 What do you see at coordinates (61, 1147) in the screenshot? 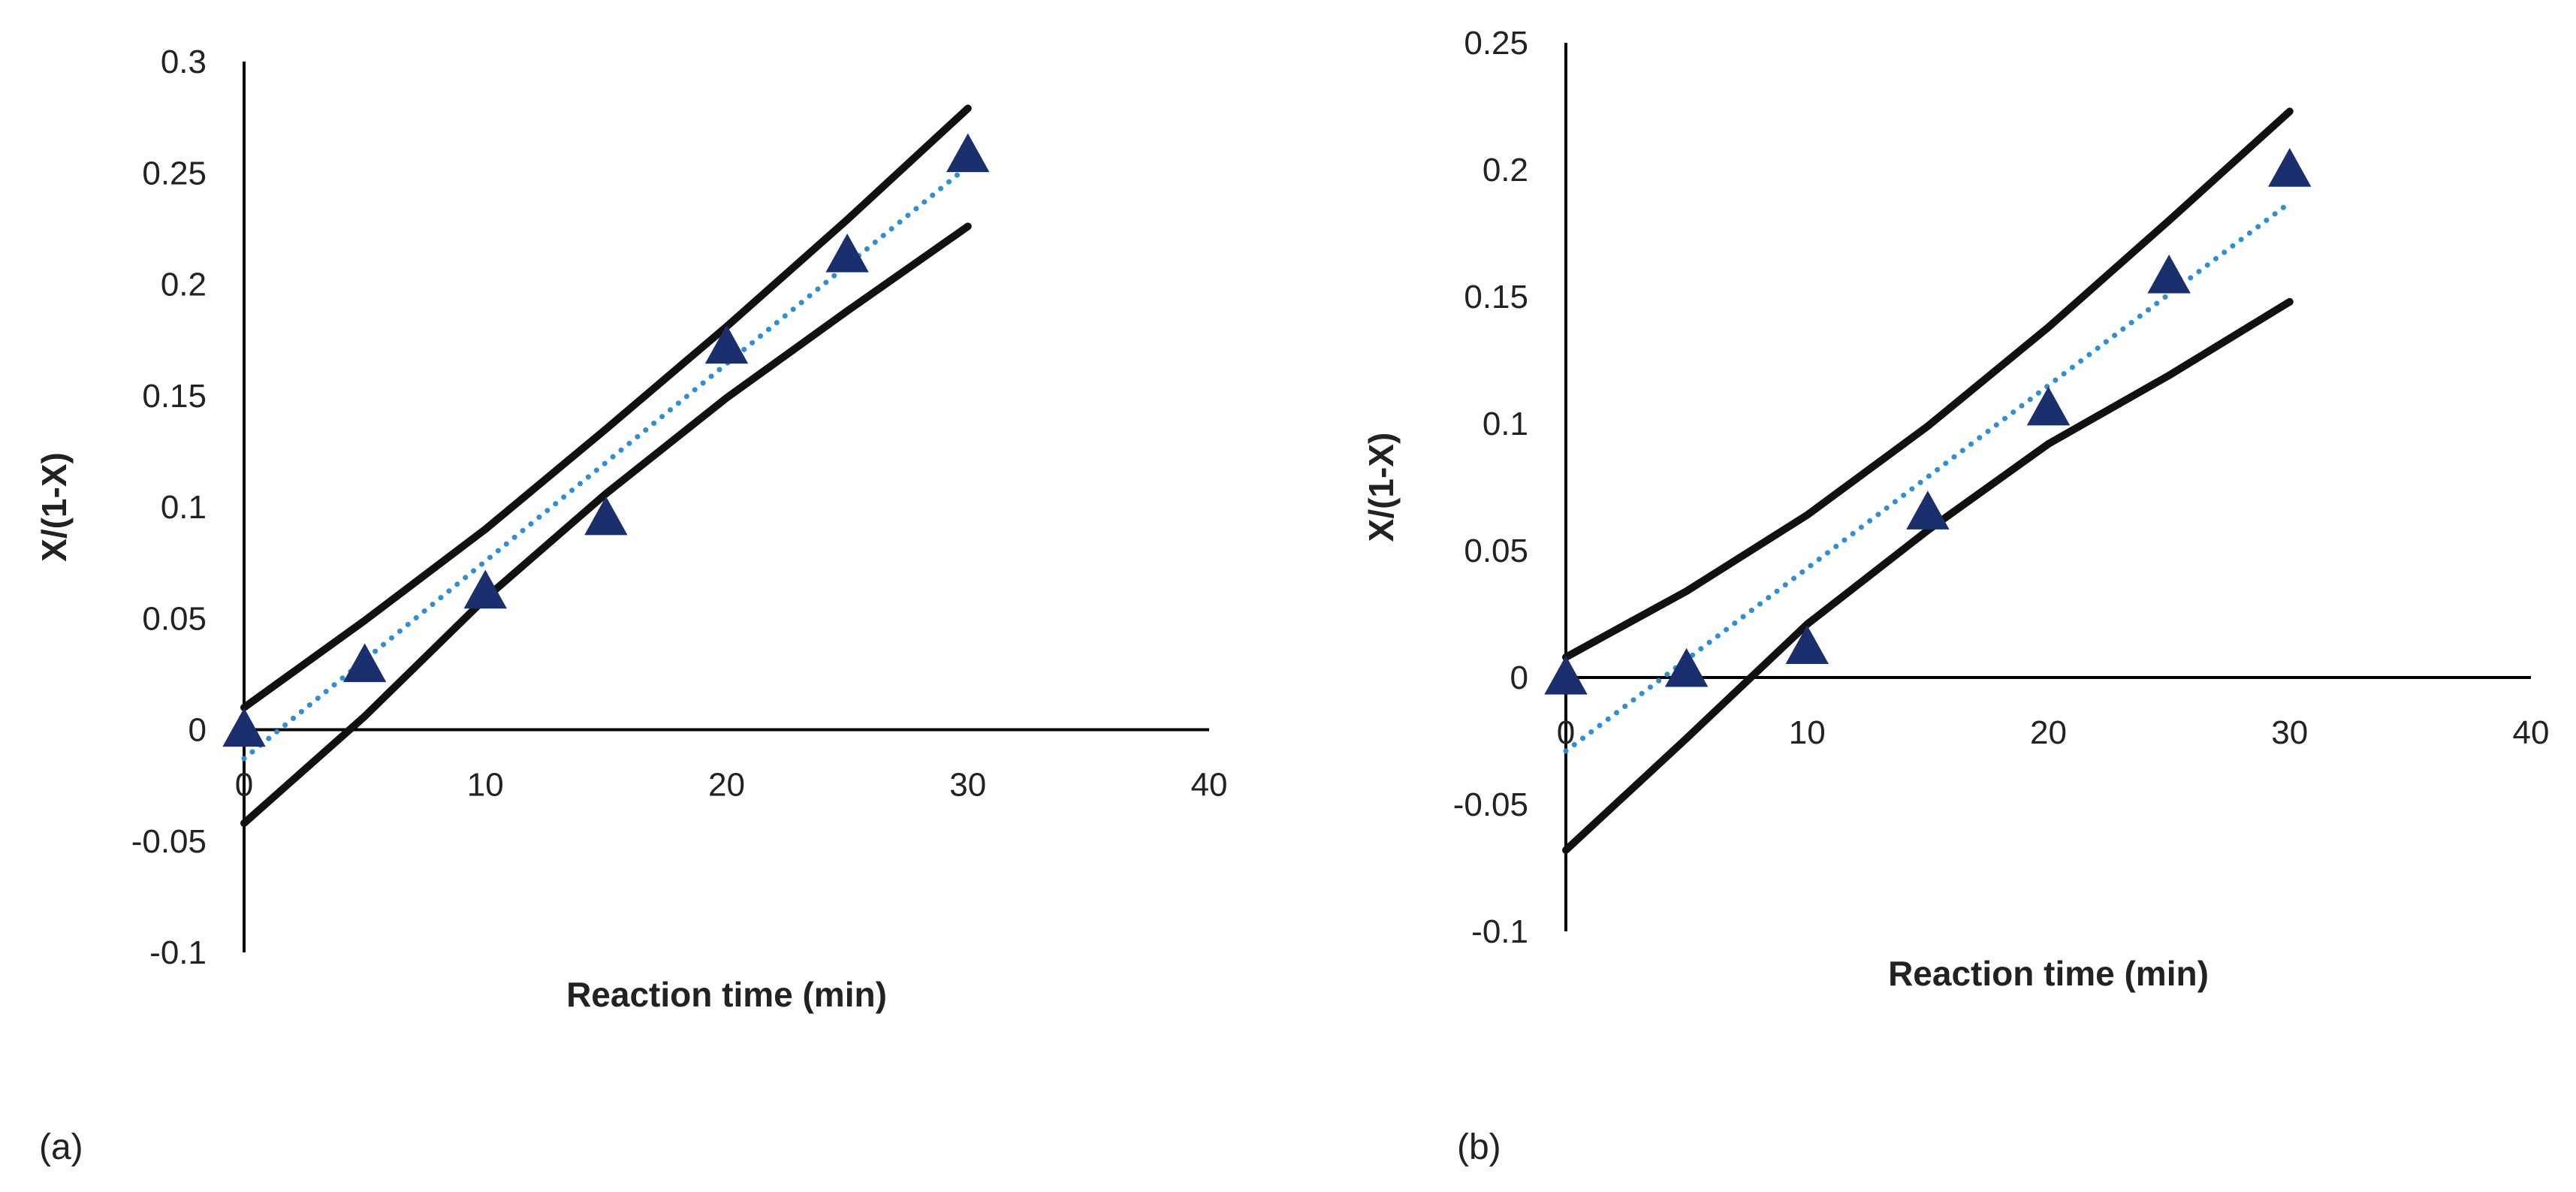
I see `panel-label: (a)` at bounding box center [61, 1147].